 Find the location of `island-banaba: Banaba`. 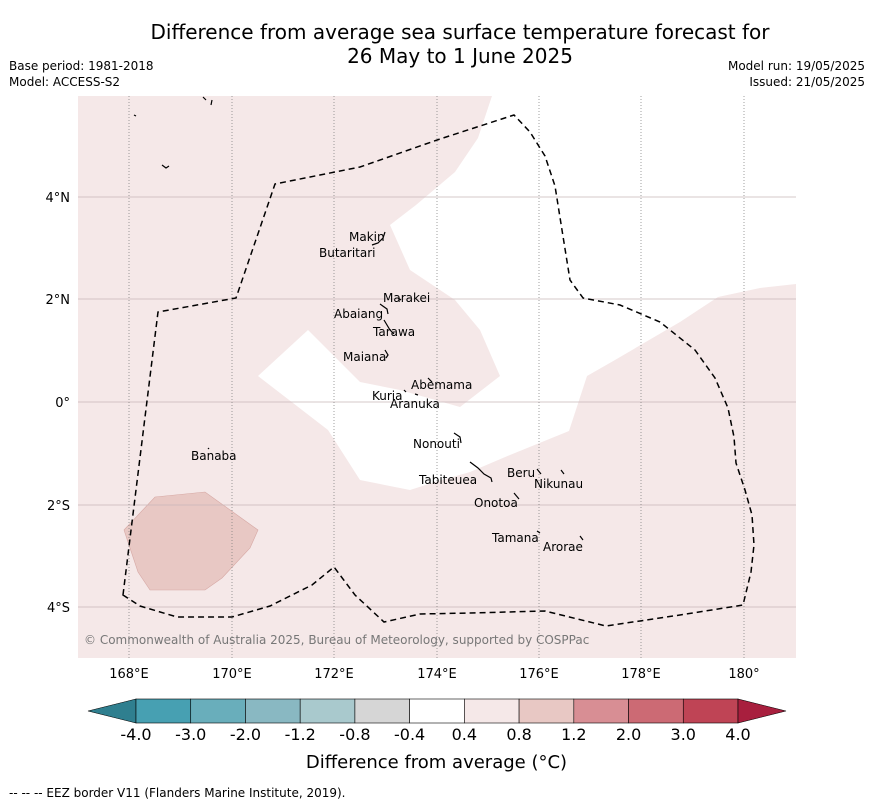

island-banaba: Banaba is located at coordinates (214, 456).